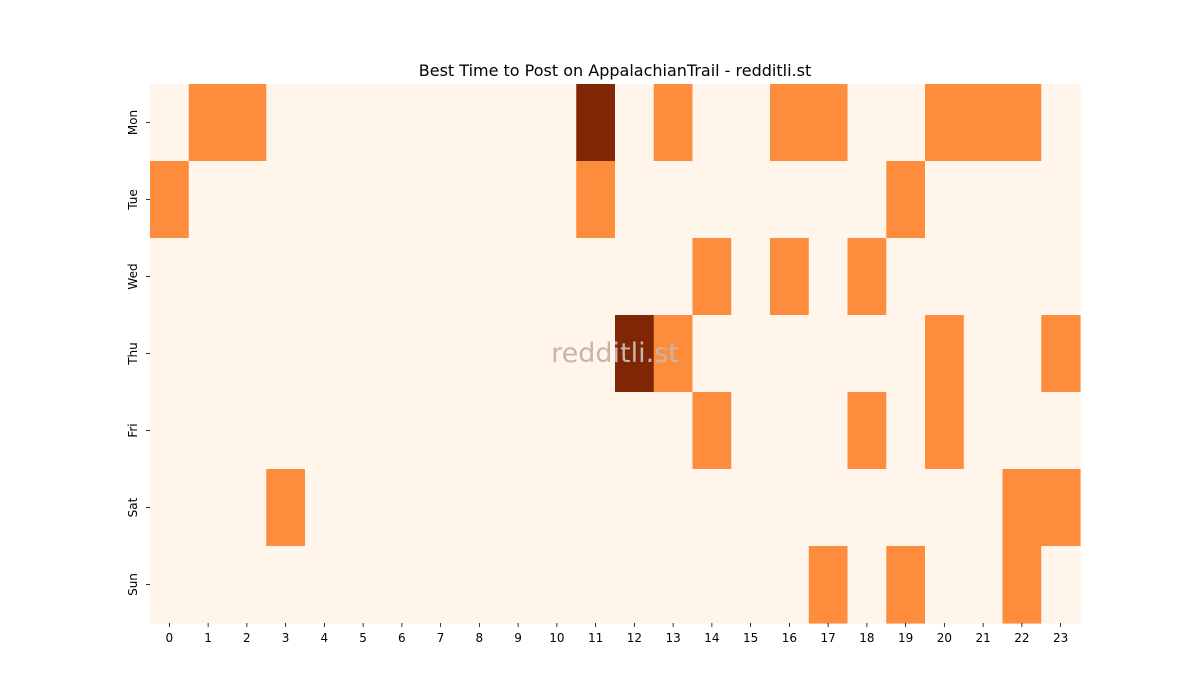 The height and width of the screenshot is (700, 1200). Describe the element at coordinates (247, 638) in the screenshot. I see `x-tick-label-2: 2` at that location.